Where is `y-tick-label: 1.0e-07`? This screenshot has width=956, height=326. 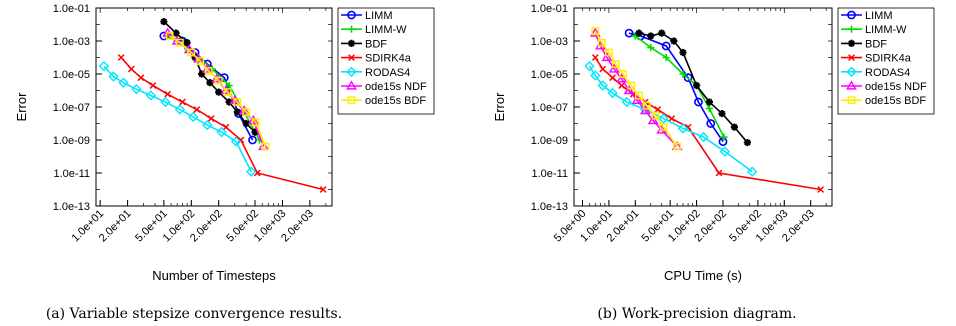
y-tick-label: 1.0e-07 is located at coordinates (71, 108).